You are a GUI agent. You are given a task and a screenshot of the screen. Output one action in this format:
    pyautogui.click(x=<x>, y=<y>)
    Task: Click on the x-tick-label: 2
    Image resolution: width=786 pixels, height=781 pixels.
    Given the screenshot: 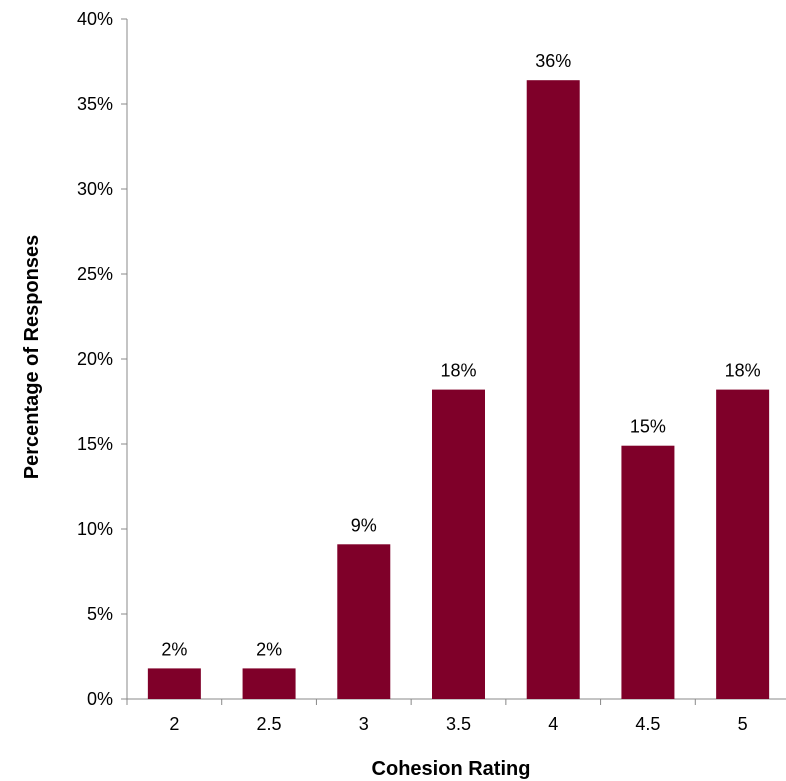 What is the action you would take?
    pyautogui.click(x=174, y=724)
    